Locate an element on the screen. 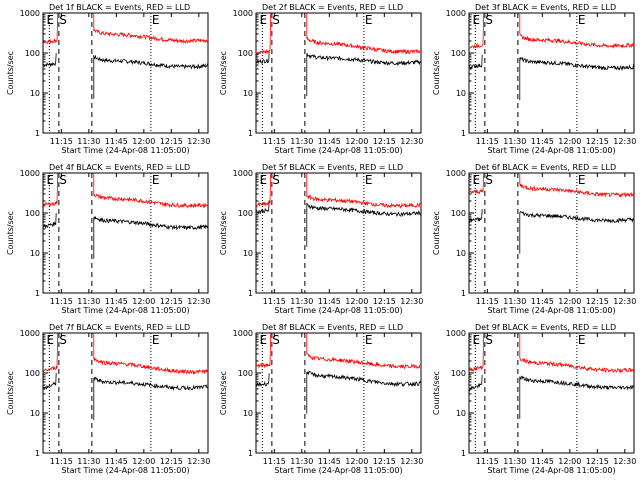 This screenshot has height=480, width=640. panel-title: Det 9f BLACK = Events, RED = LLD is located at coordinates (545, 327).